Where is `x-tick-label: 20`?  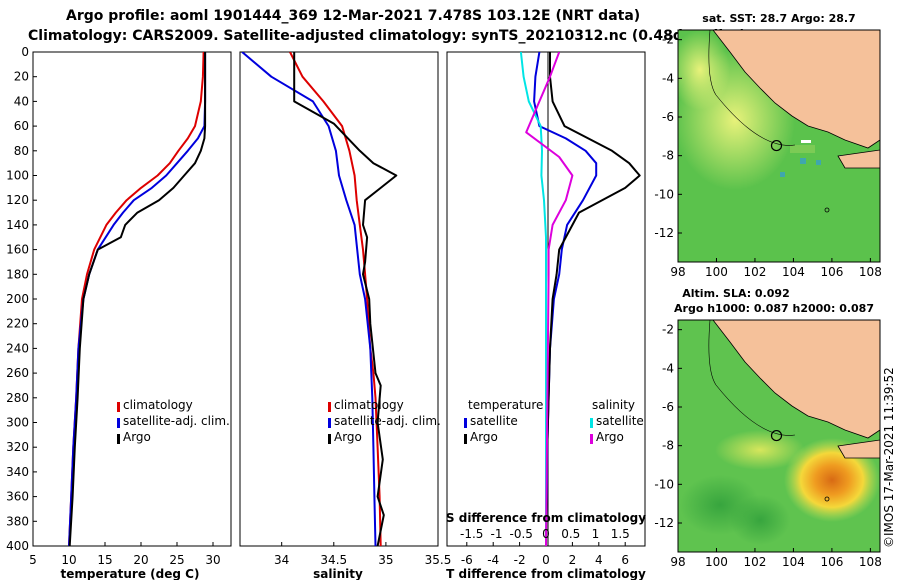 x-tick-label: 20 is located at coordinates (140, 560).